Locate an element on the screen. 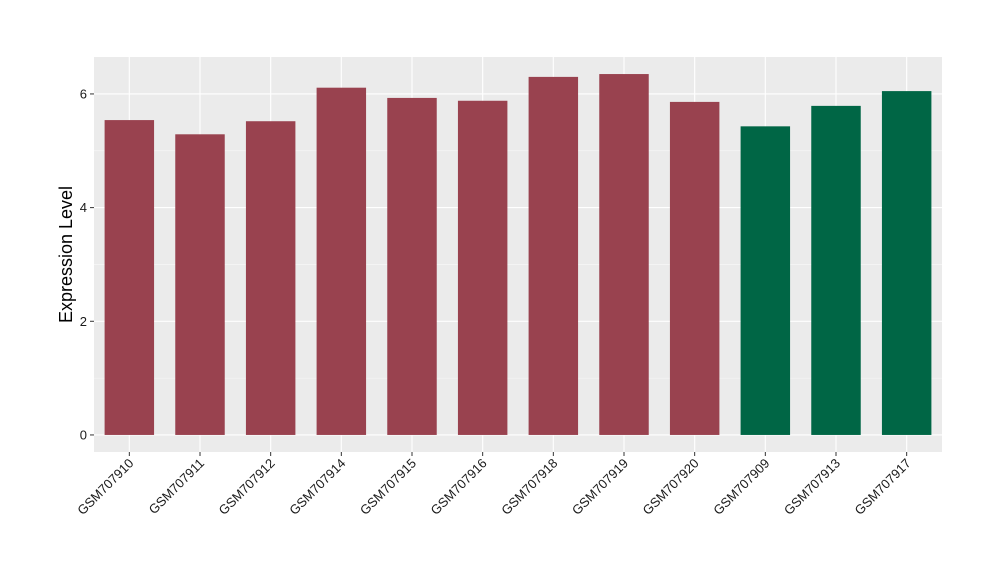 Image resolution: width=1000 pixels, height=580 pixels. y-tick-label: 2 is located at coordinates (83, 321).